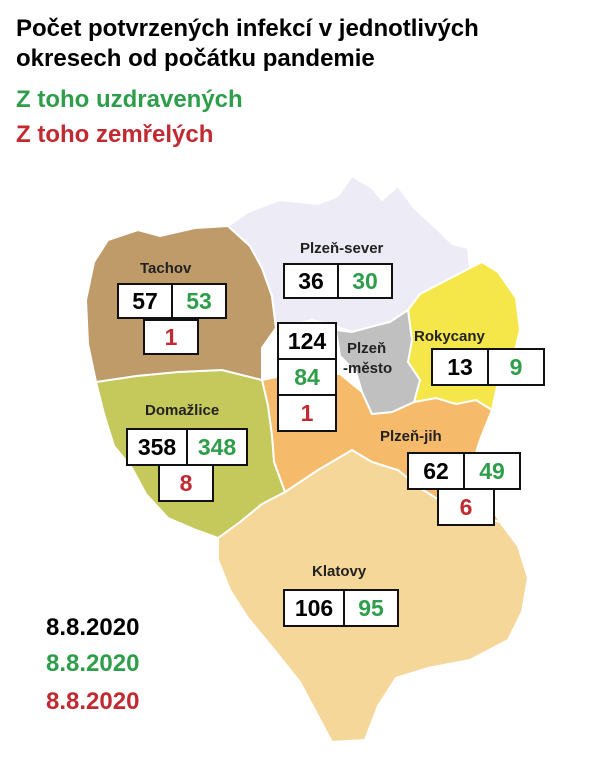 The width and height of the screenshot is (598, 772). Describe the element at coordinates (367, 368) in the screenshot. I see `district-name-plzen-mesto-2: -město` at that location.